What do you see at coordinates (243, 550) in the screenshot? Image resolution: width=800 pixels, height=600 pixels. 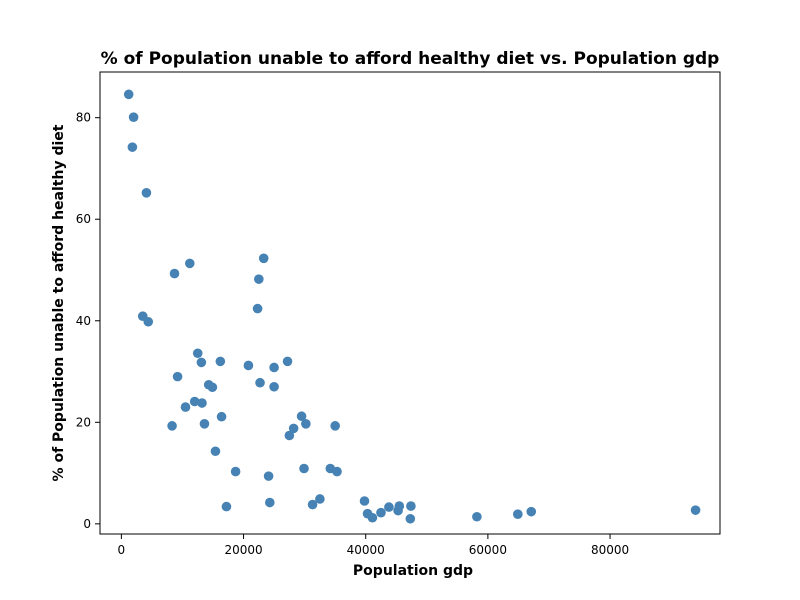 I see `x-tick-label: 20000` at bounding box center [243, 550].